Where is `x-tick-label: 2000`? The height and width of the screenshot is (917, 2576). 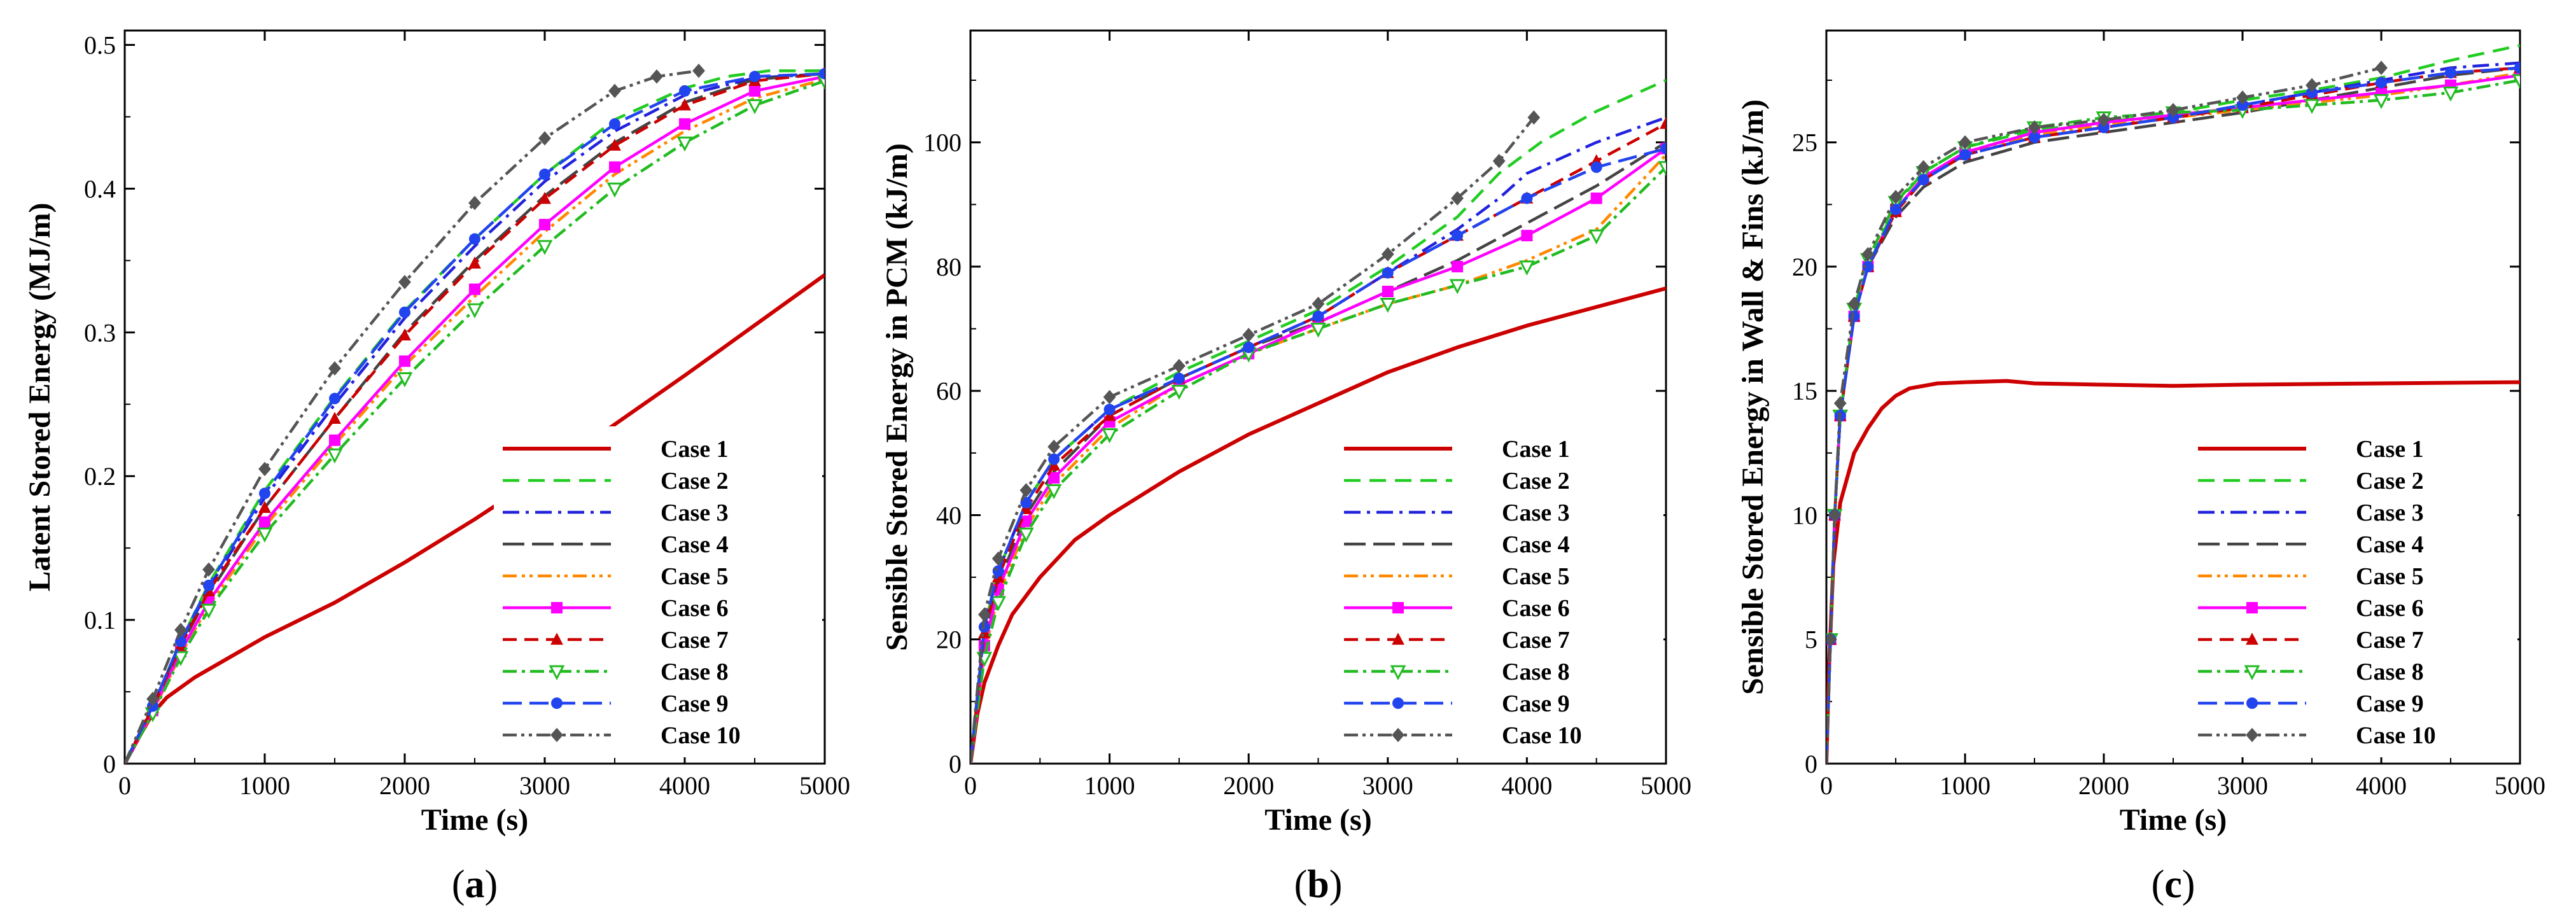 x-tick-label: 2000 is located at coordinates (404, 785).